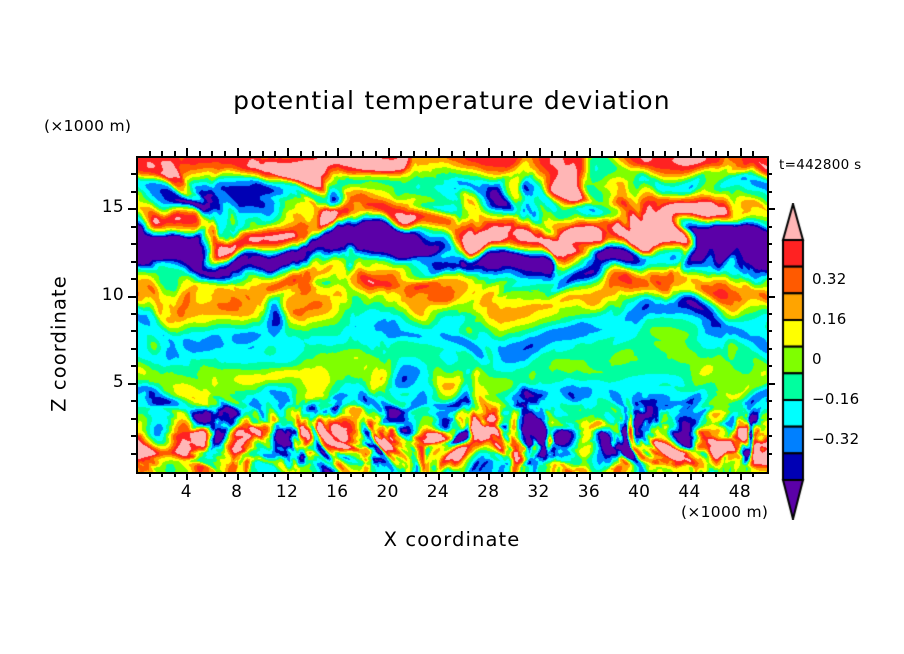 Image resolution: width=904 pixels, height=654 pixels. Describe the element at coordinates (452, 539) in the screenshot. I see `x-axis-label: X coordinate` at that location.